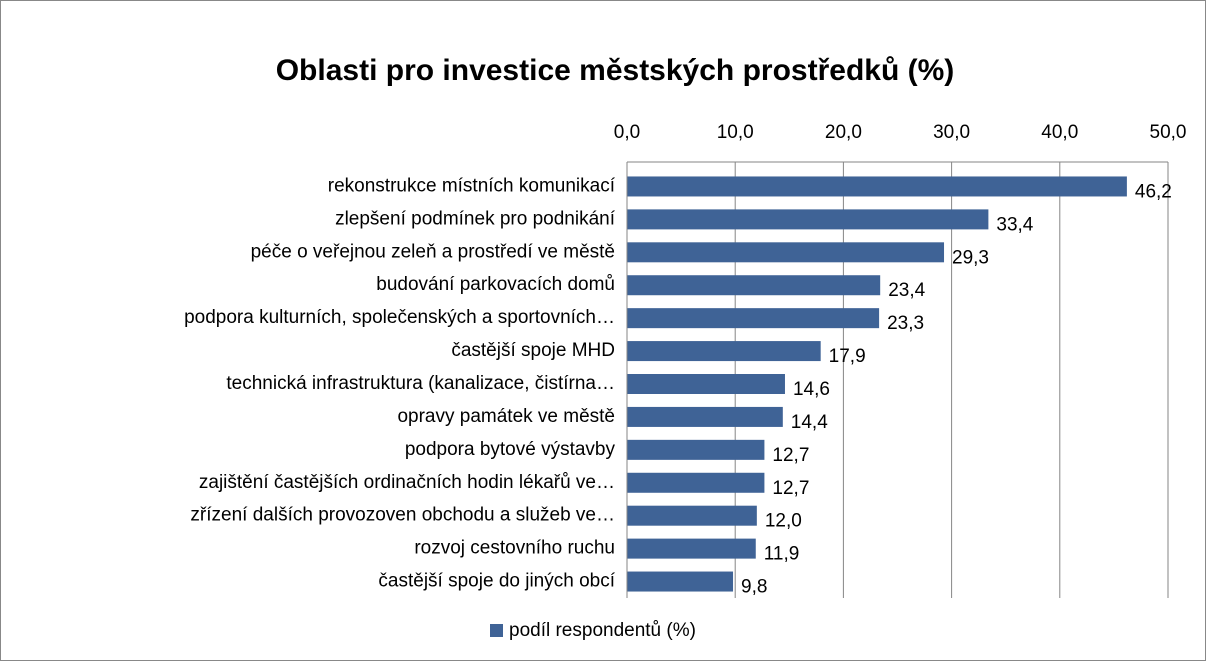  What do you see at coordinates (847, 356) in the screenshot?
I see `value-label: 17,9` at bounding box center [847, 356].